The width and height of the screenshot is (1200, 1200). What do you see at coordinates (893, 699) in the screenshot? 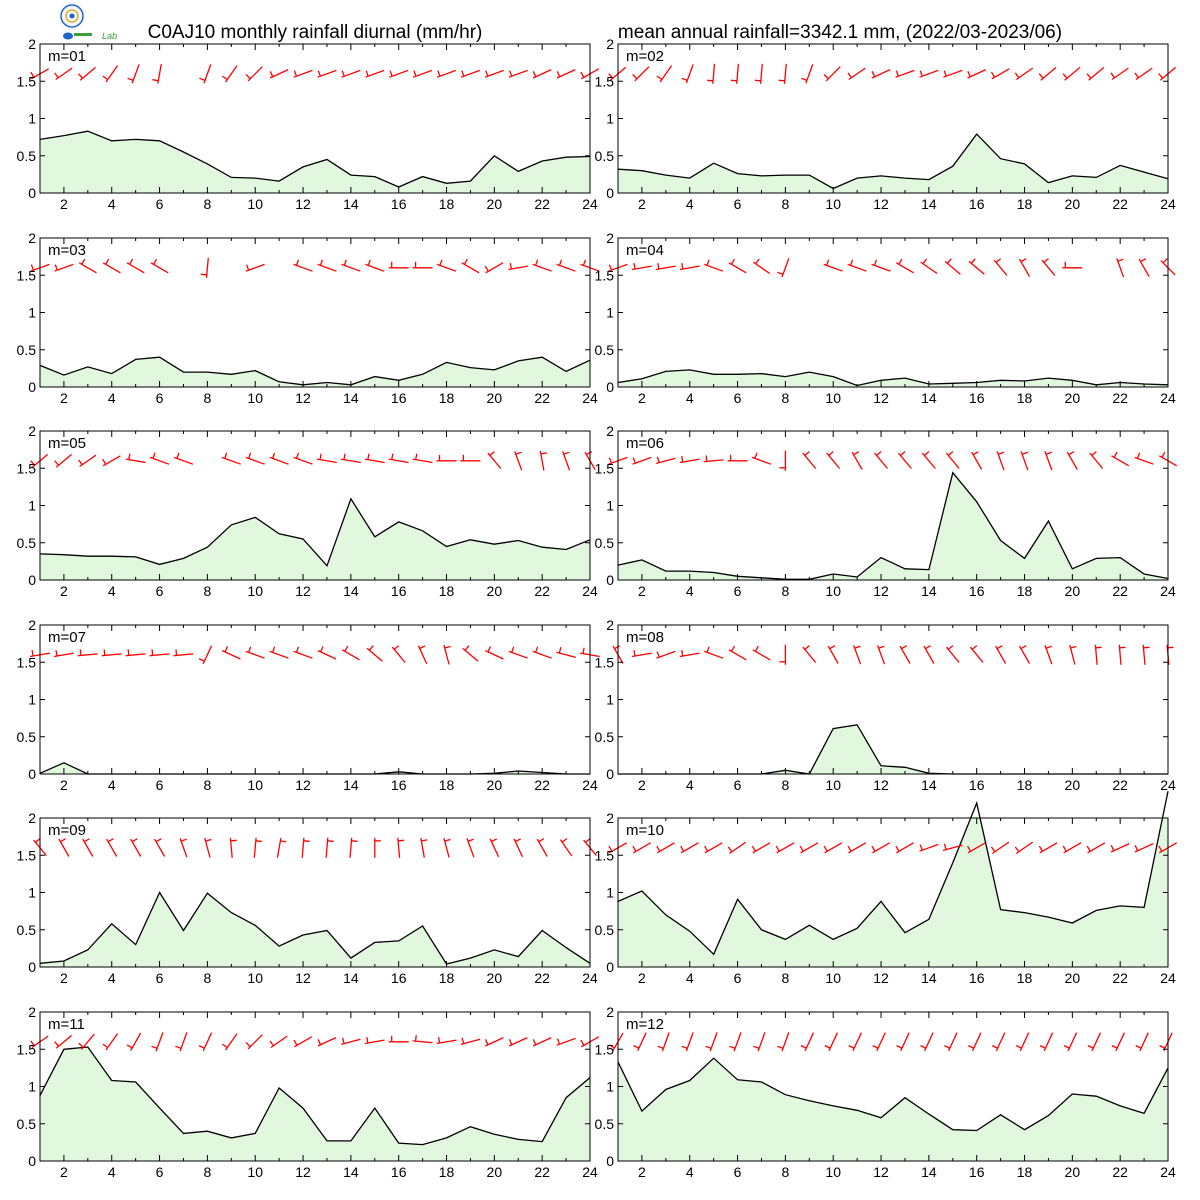
I see `plot-frame` at bounding box center [893, 699].